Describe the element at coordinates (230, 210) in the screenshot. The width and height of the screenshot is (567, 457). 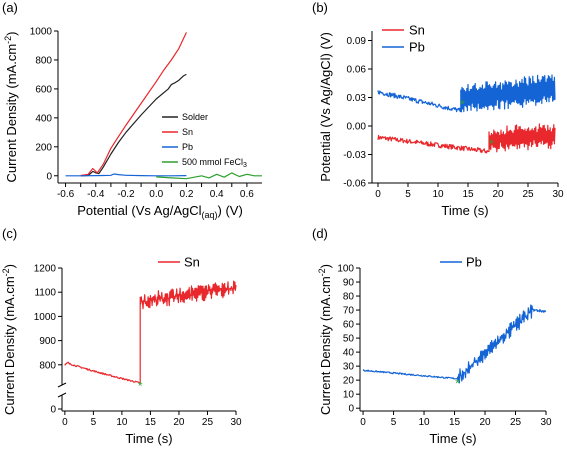
I see `x-axis-label-end: ) (V)` at that location.